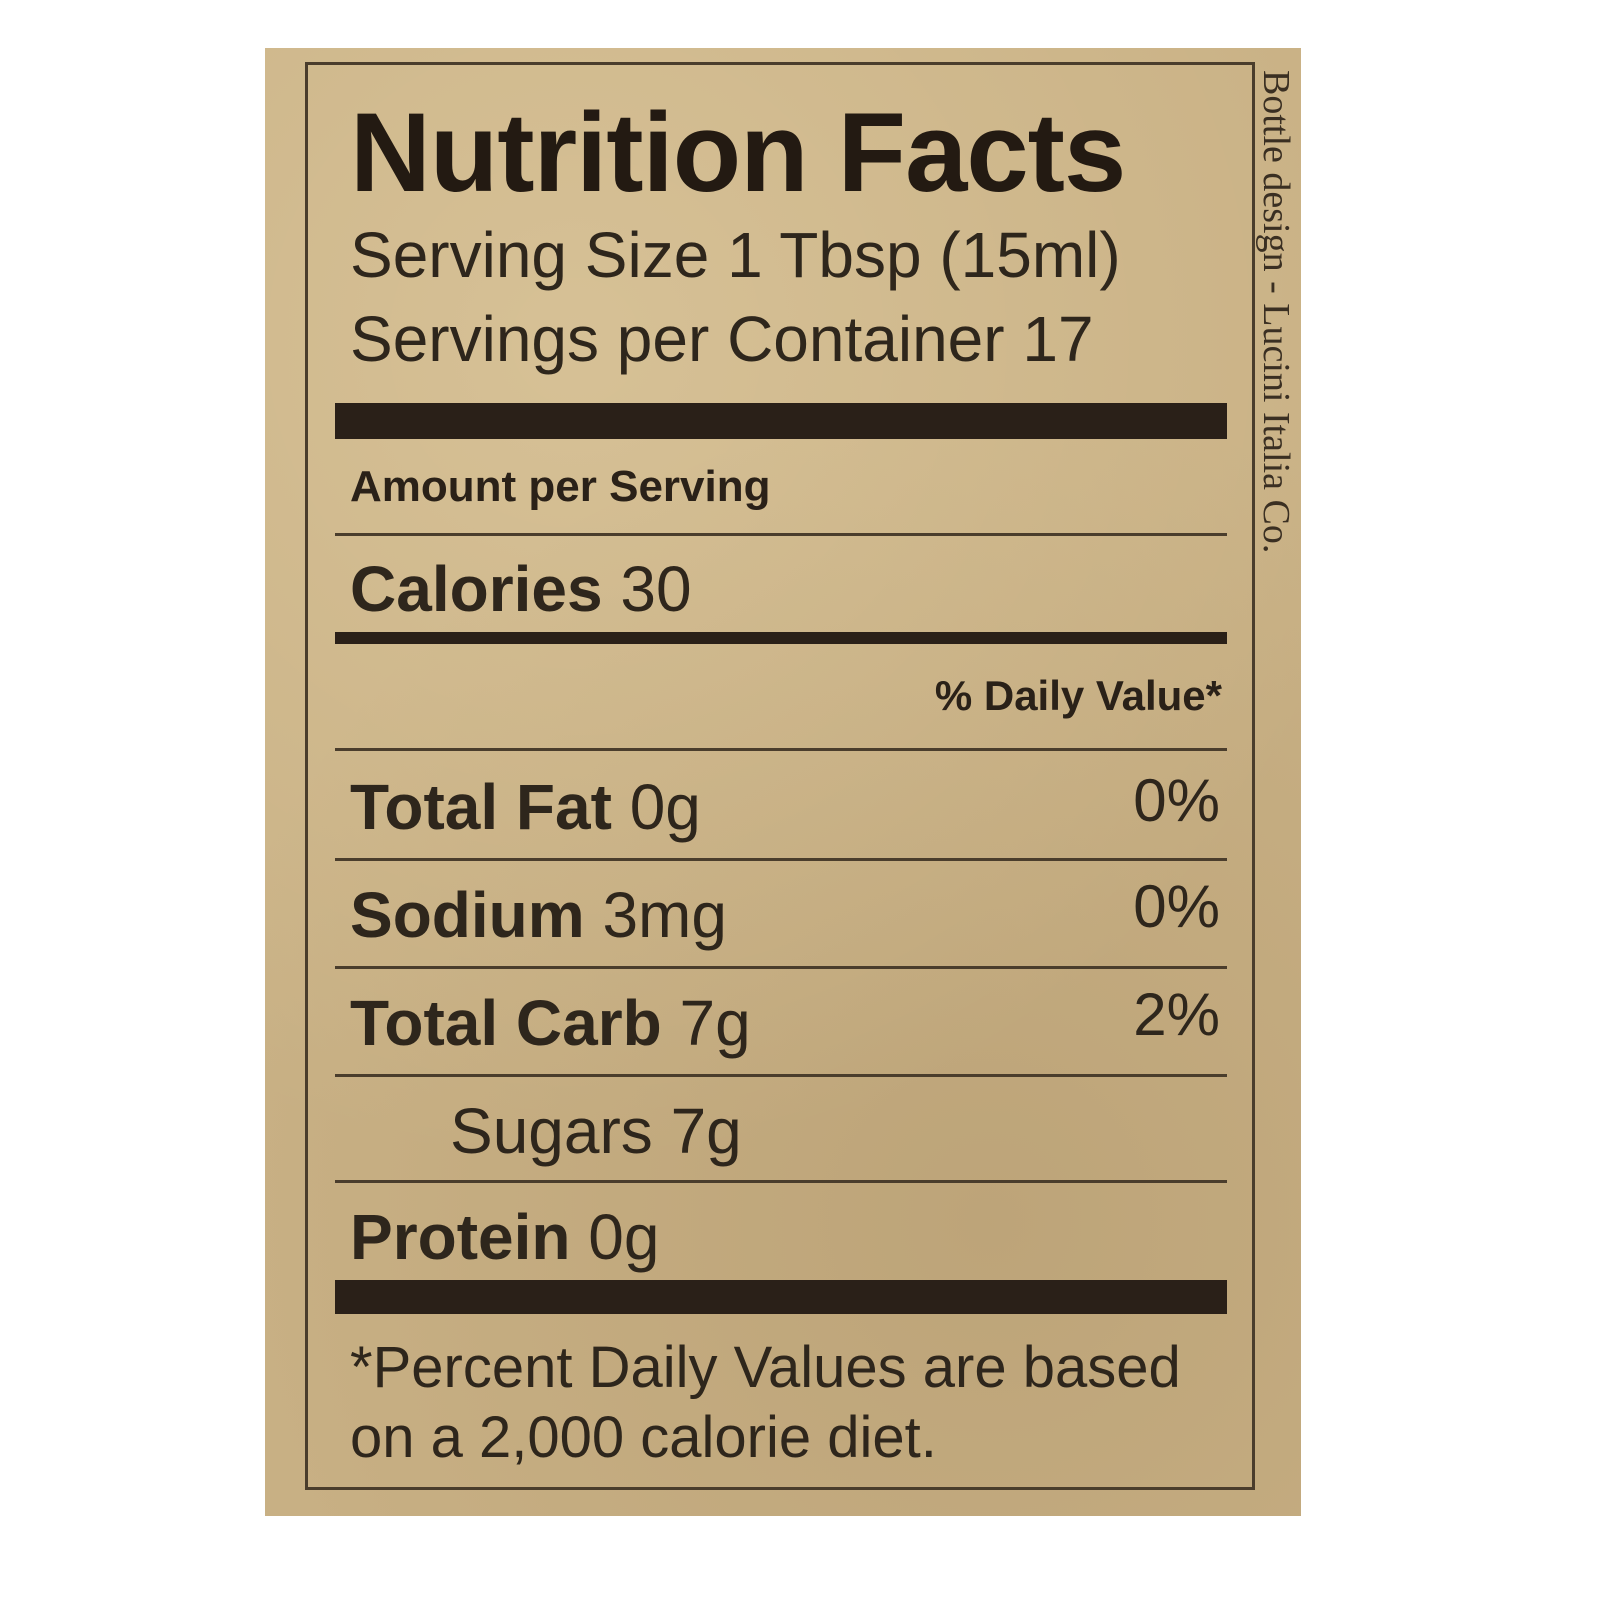  I want to click on nutrient-amount: 3mg, so click(664, 915).